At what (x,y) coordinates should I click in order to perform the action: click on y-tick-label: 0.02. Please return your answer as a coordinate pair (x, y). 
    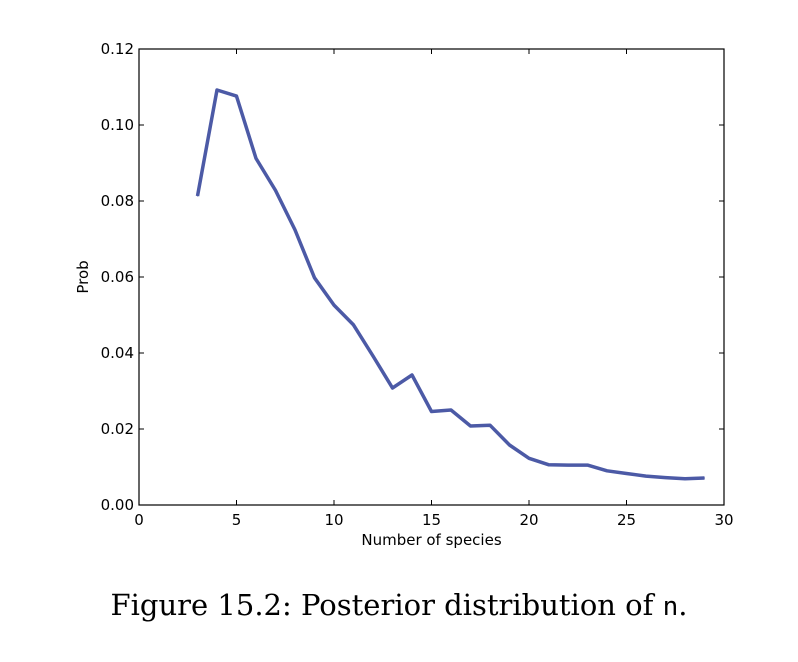
    Looking at the image, I should click on (117, 429).